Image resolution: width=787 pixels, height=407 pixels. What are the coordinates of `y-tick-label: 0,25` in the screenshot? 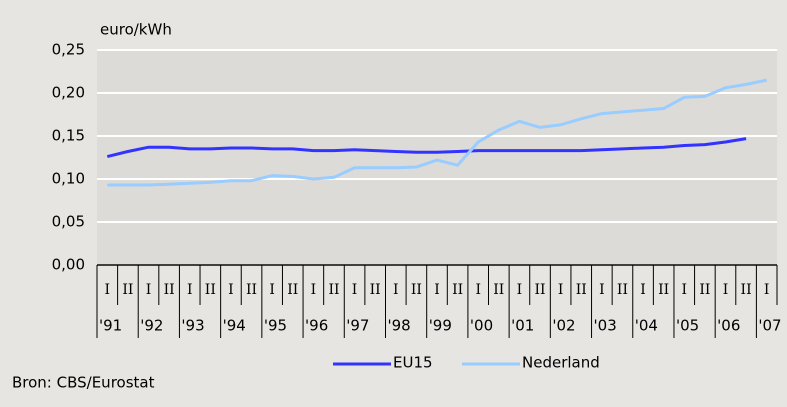 It's located at (68, 50).